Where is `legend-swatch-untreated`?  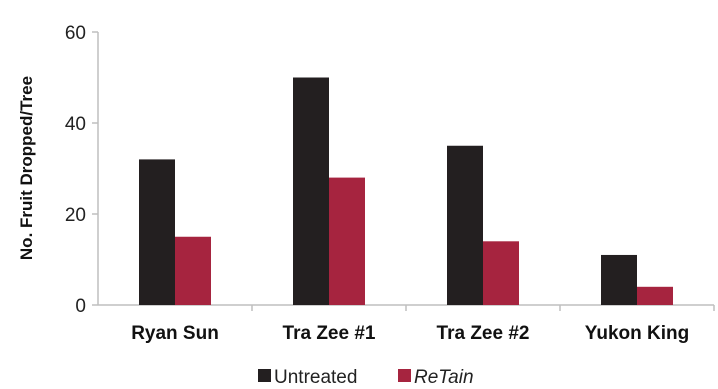 legend-swatch-untreated is located at coordinates (264, 375).